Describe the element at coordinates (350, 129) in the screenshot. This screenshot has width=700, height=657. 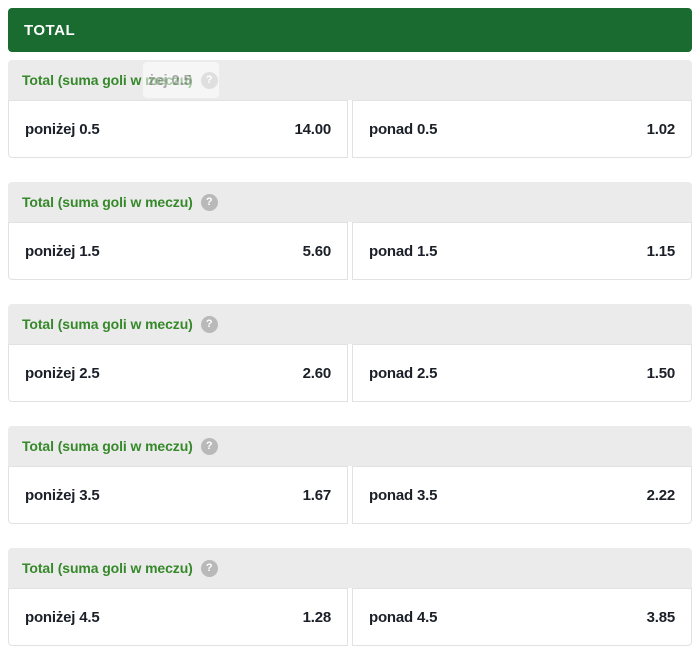
I see `outcomes-row: poniżej 0.5 14.00 ponad 0.5 1.02` at that location.